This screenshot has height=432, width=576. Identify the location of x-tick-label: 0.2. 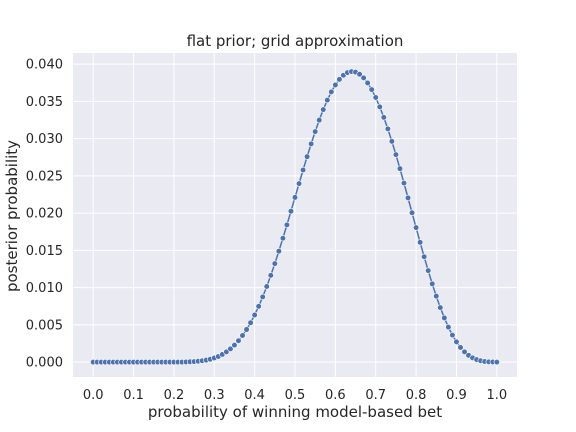
(174, 395).